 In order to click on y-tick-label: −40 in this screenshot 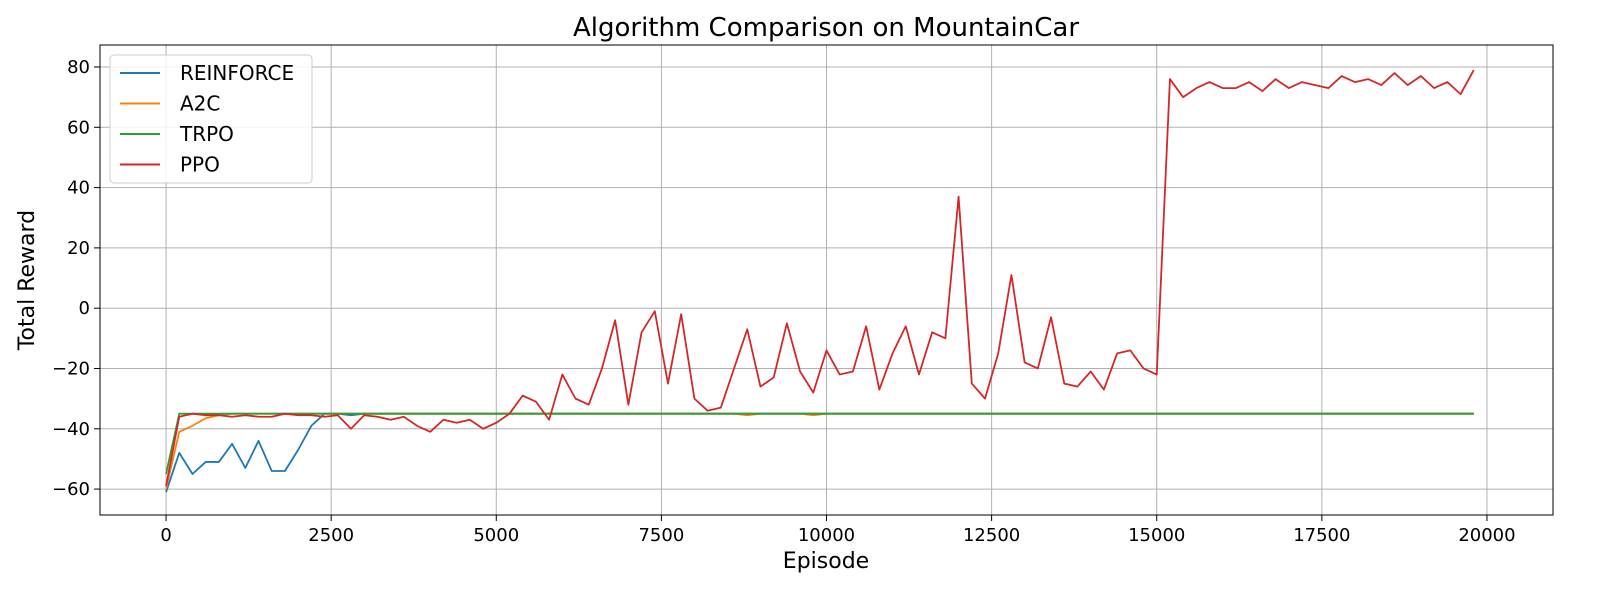, I will do `click(71, 429)`.